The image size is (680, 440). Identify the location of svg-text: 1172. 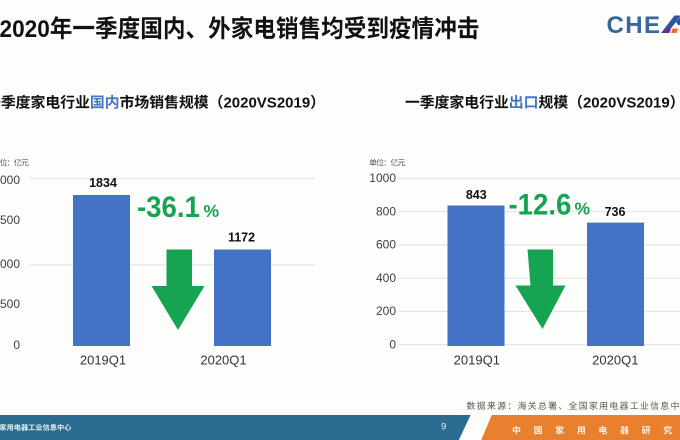
(241, 238).